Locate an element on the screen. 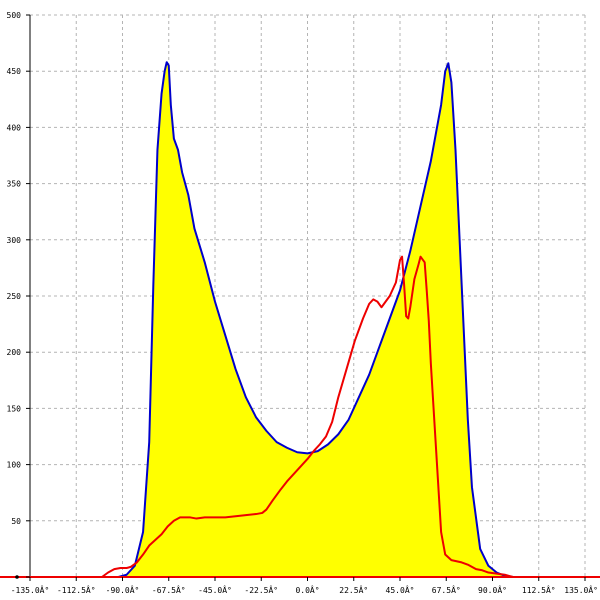 Image resolution: width=600 pixels, height=600 pixels. x-tick-label: 135.0Â° is located at coordinates (581, 589).